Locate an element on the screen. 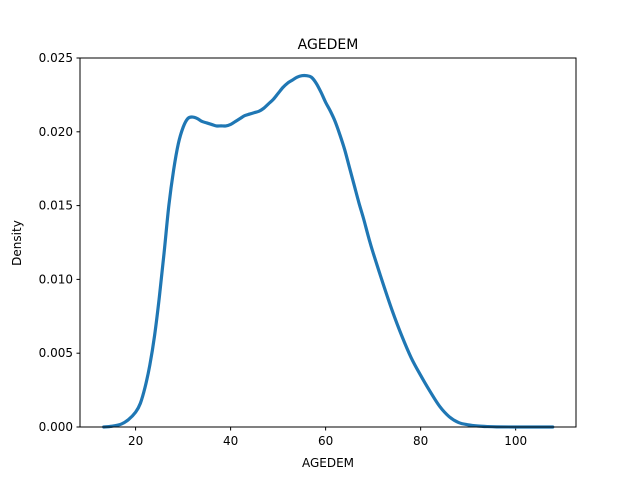  y-tick-label: 0.010 is located at coordinates (56, 279).